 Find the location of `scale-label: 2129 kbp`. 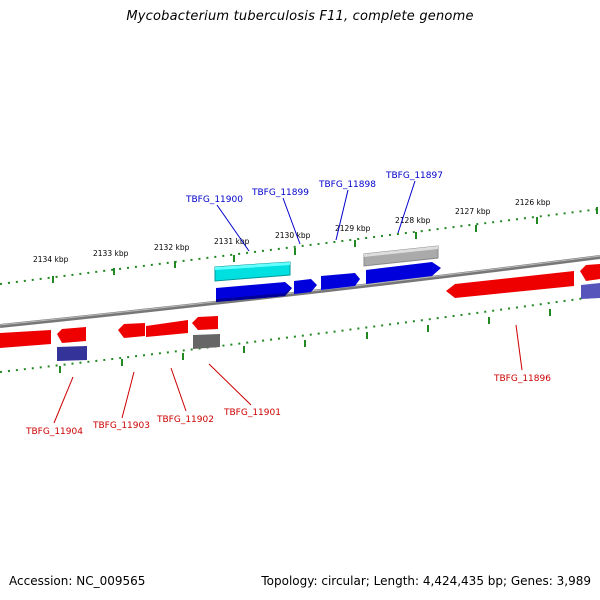

scale-label: 2129 kbp is located at coordinates (353, 228).